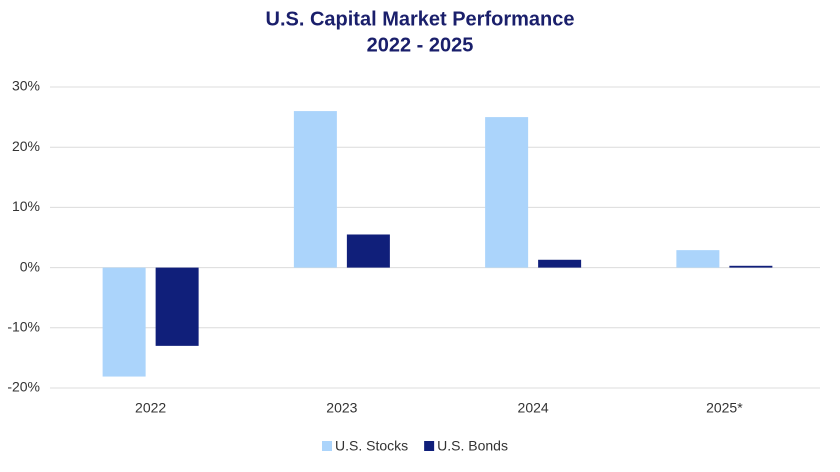  Describe the element at coordinates (472, 446) in the screenshot. I see `legend-label: U.S. Bonds` at that location.